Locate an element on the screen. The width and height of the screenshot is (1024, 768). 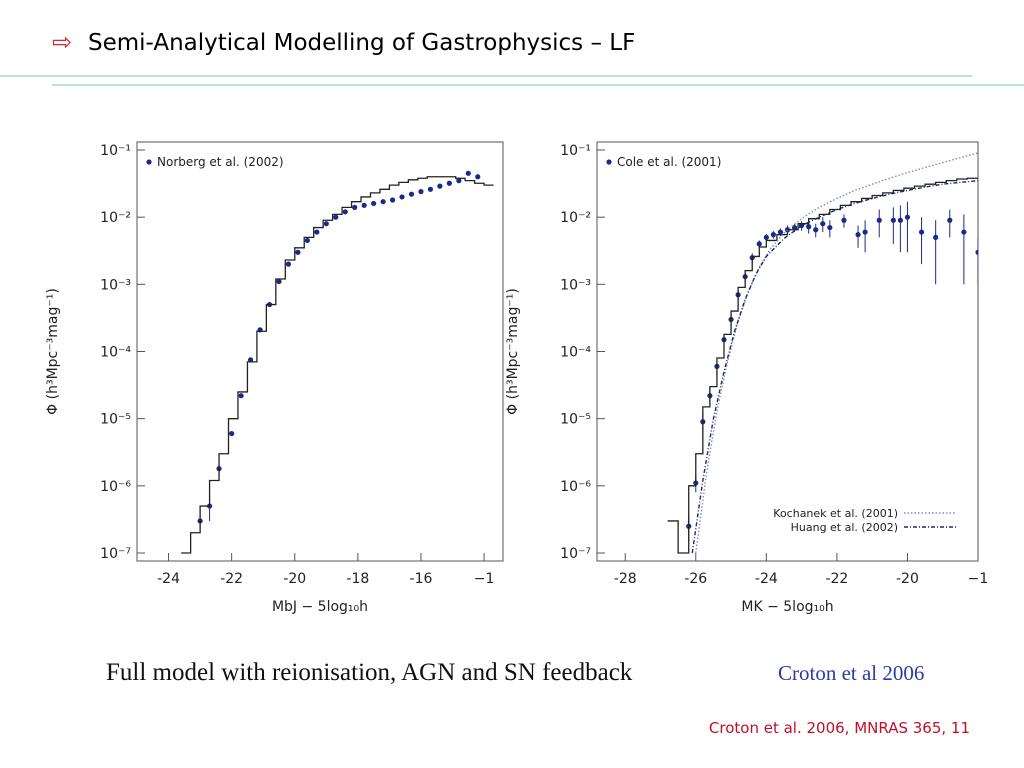
legend-label: Cole et al. (2001) is located at coordinates (669, 162).